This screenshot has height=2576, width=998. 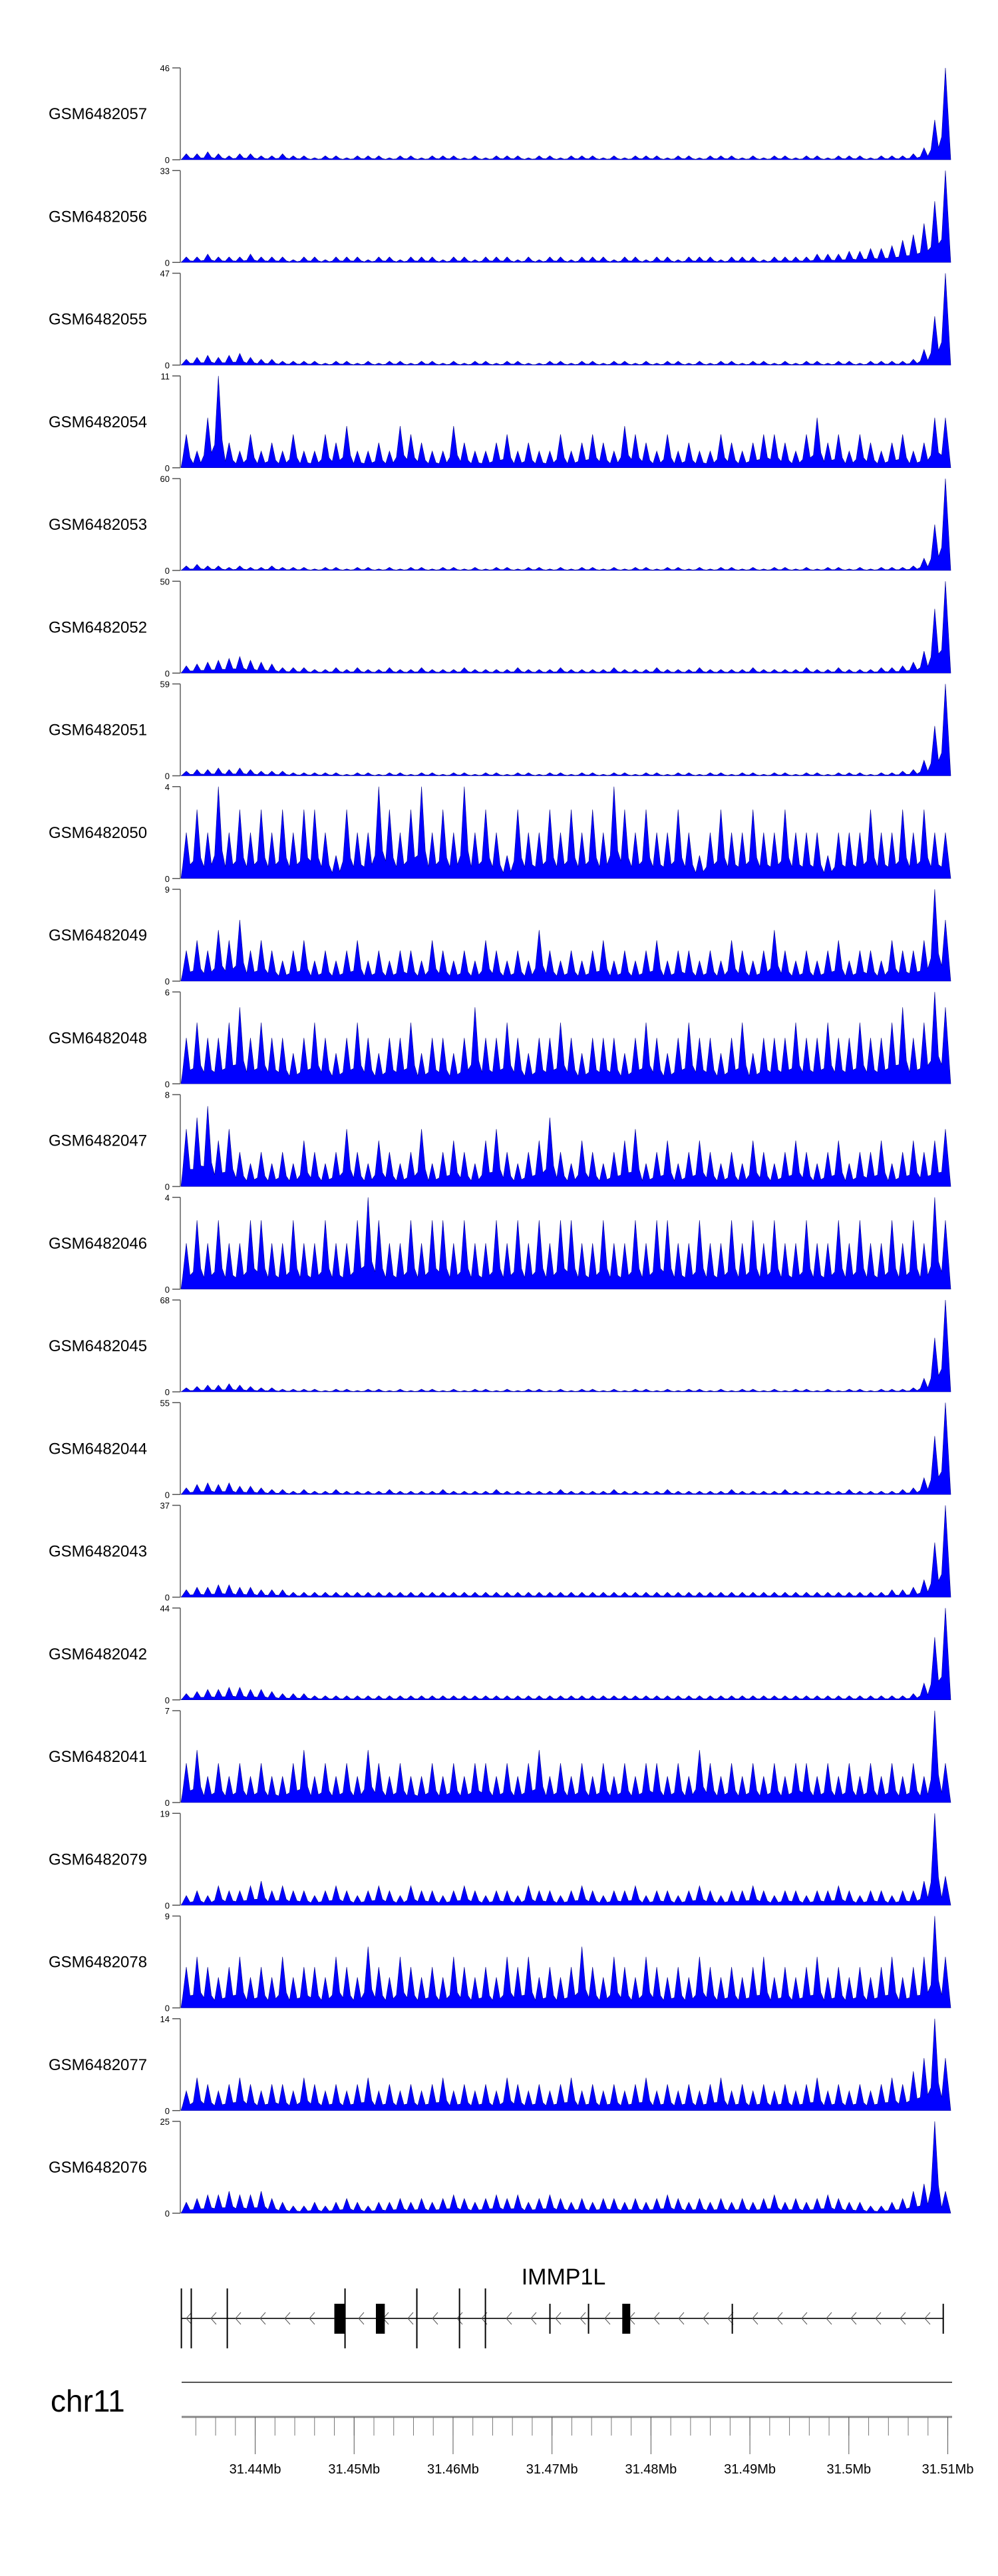 What do you see at coordinates (98, 1449) in the screenshot?
I see `track-label: GSM6482044` at bounding box center [98, 1449].